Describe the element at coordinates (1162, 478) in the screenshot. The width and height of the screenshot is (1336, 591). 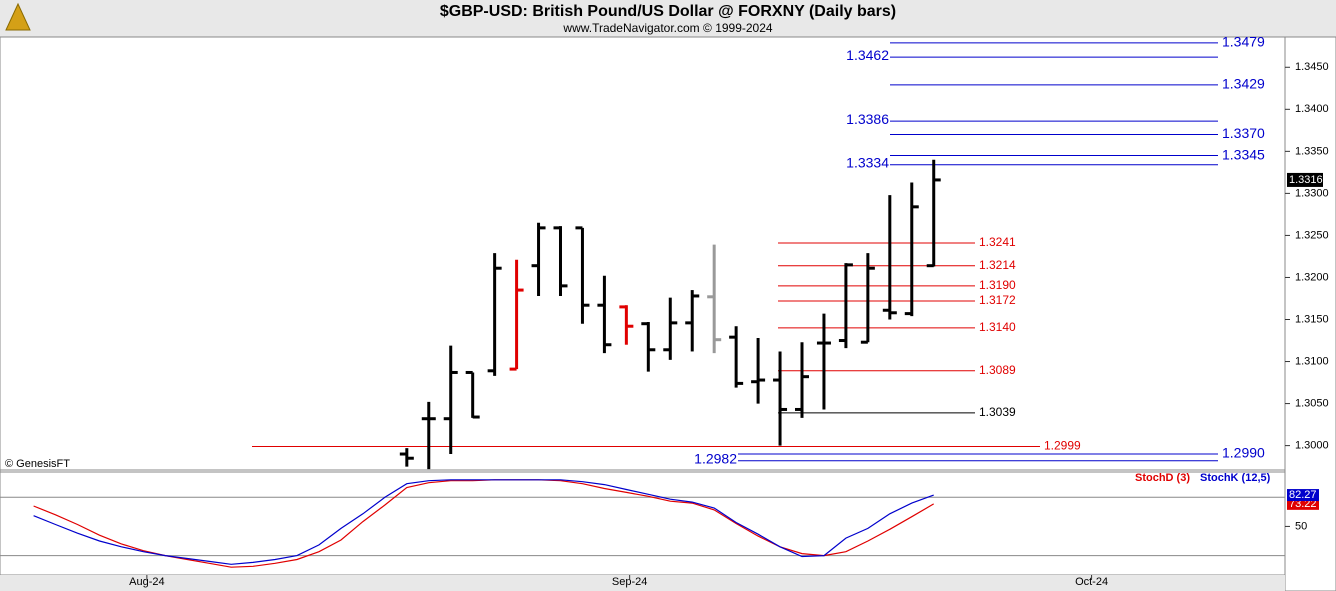
I see `legend-entry: StochD (3)` at that location.